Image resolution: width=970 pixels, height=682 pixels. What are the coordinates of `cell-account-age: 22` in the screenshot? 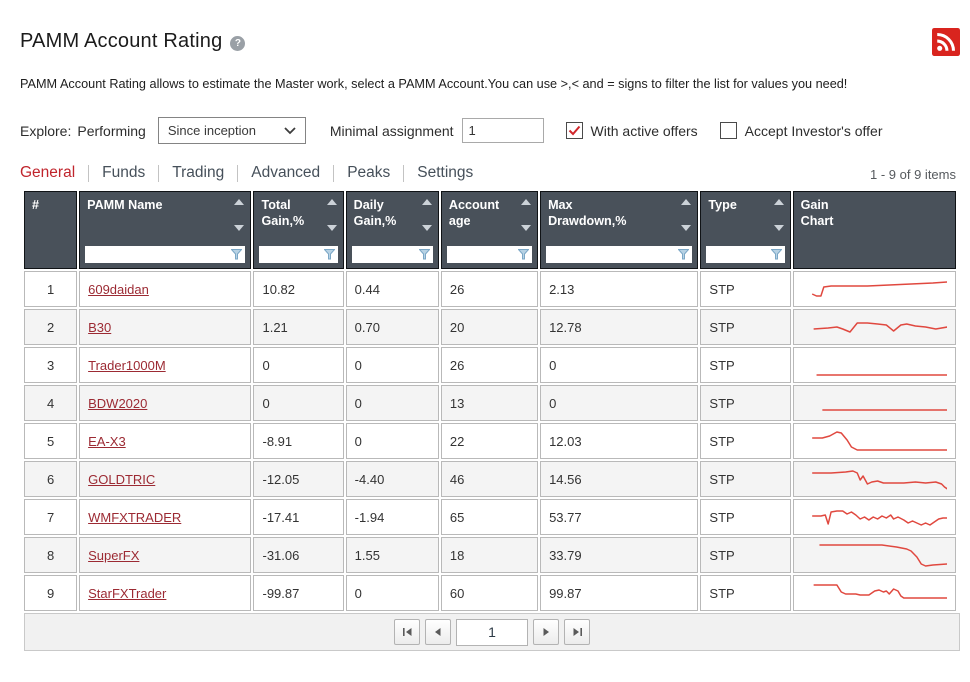 It's located at (489, 441).